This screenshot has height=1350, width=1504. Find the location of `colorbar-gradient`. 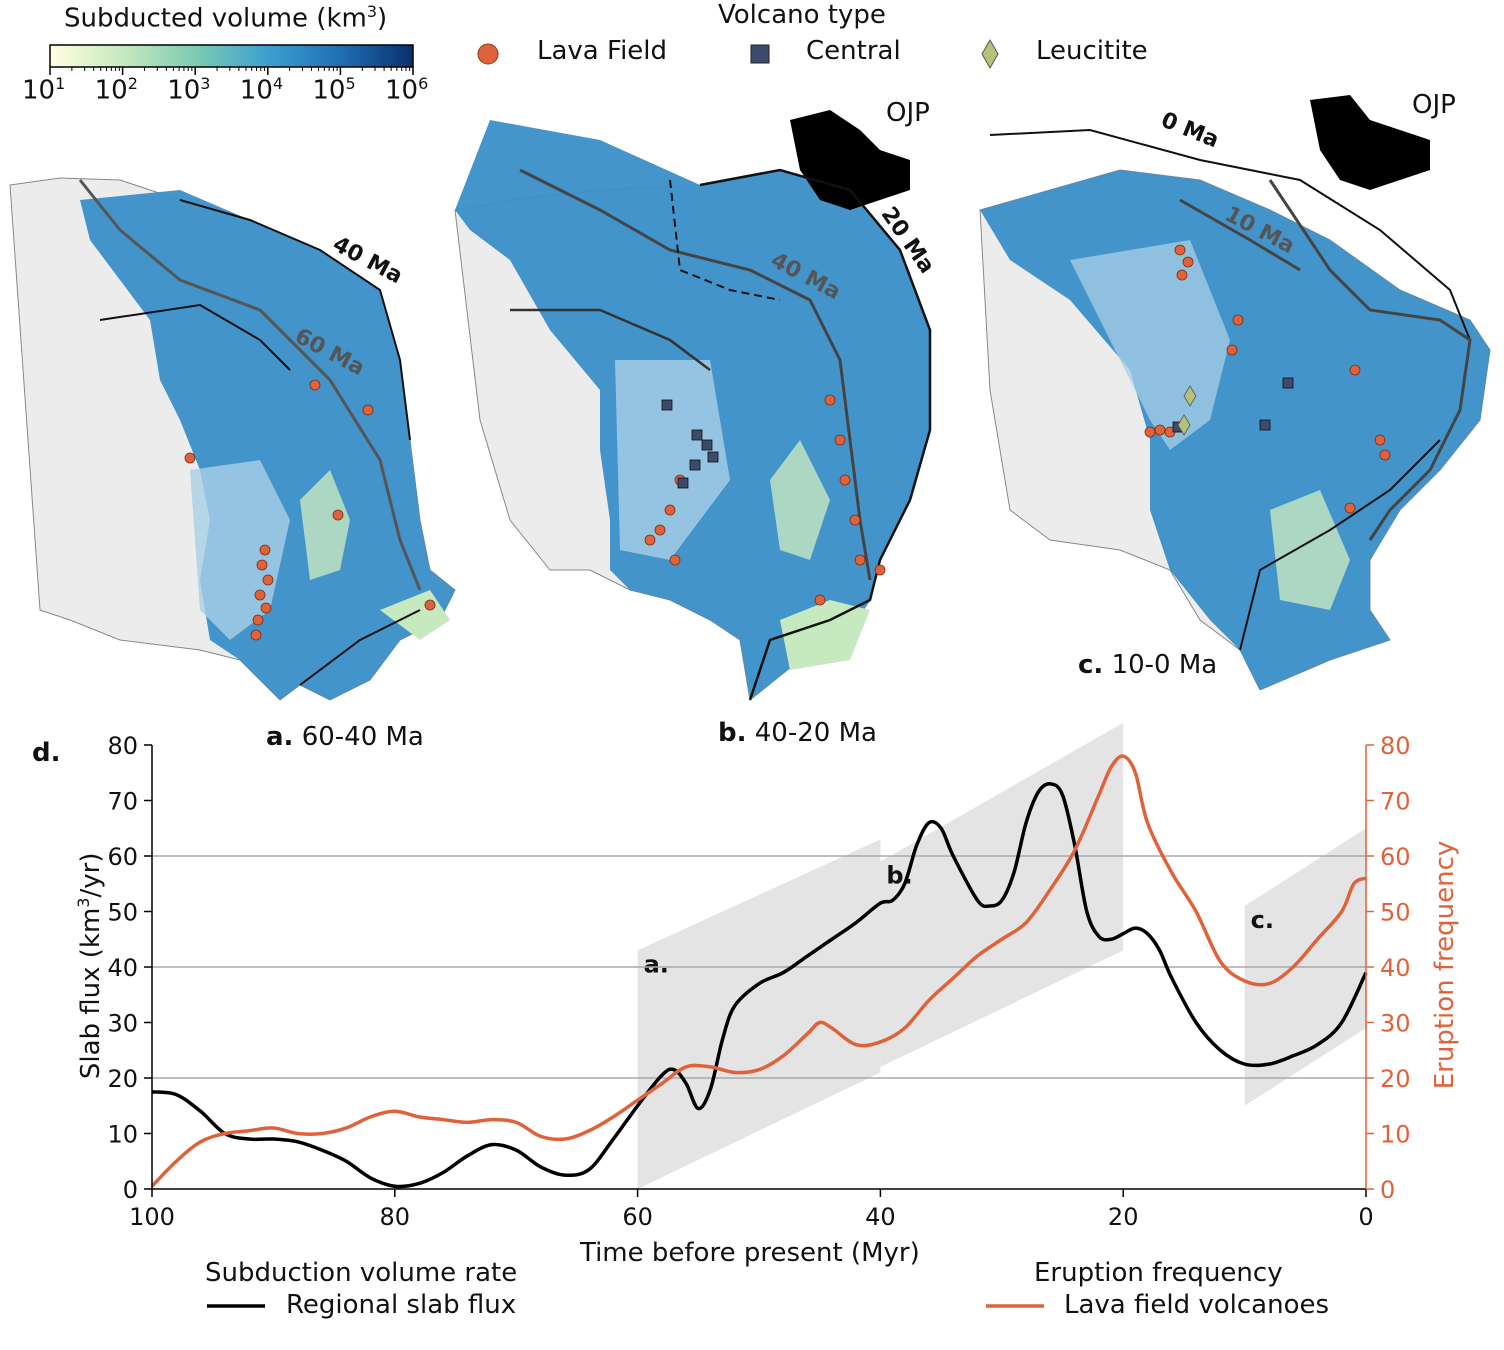

colorbar-gradient is located at coordinates (231, 56).